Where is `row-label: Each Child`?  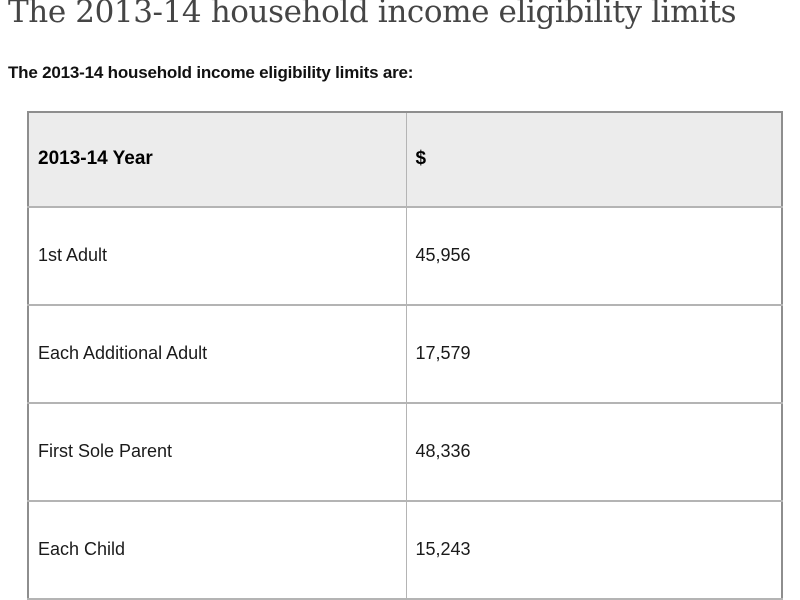 row-label: Each Child is located at coordinates (217, 550).